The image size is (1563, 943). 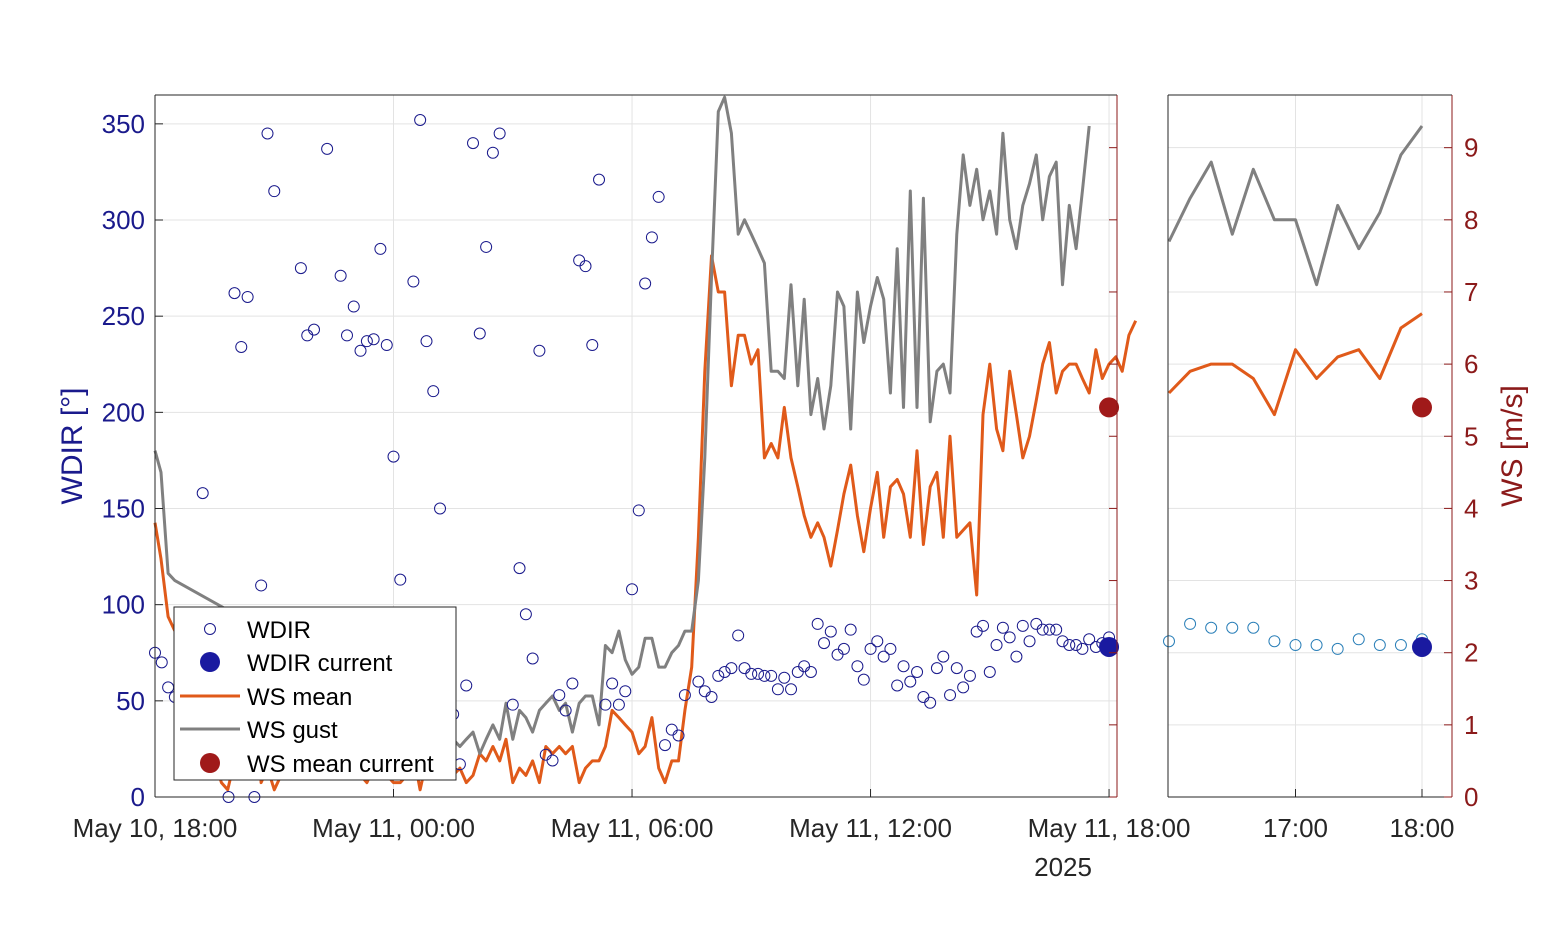 I want to click on wdir-current-marker, so click(x=1109, y=646).